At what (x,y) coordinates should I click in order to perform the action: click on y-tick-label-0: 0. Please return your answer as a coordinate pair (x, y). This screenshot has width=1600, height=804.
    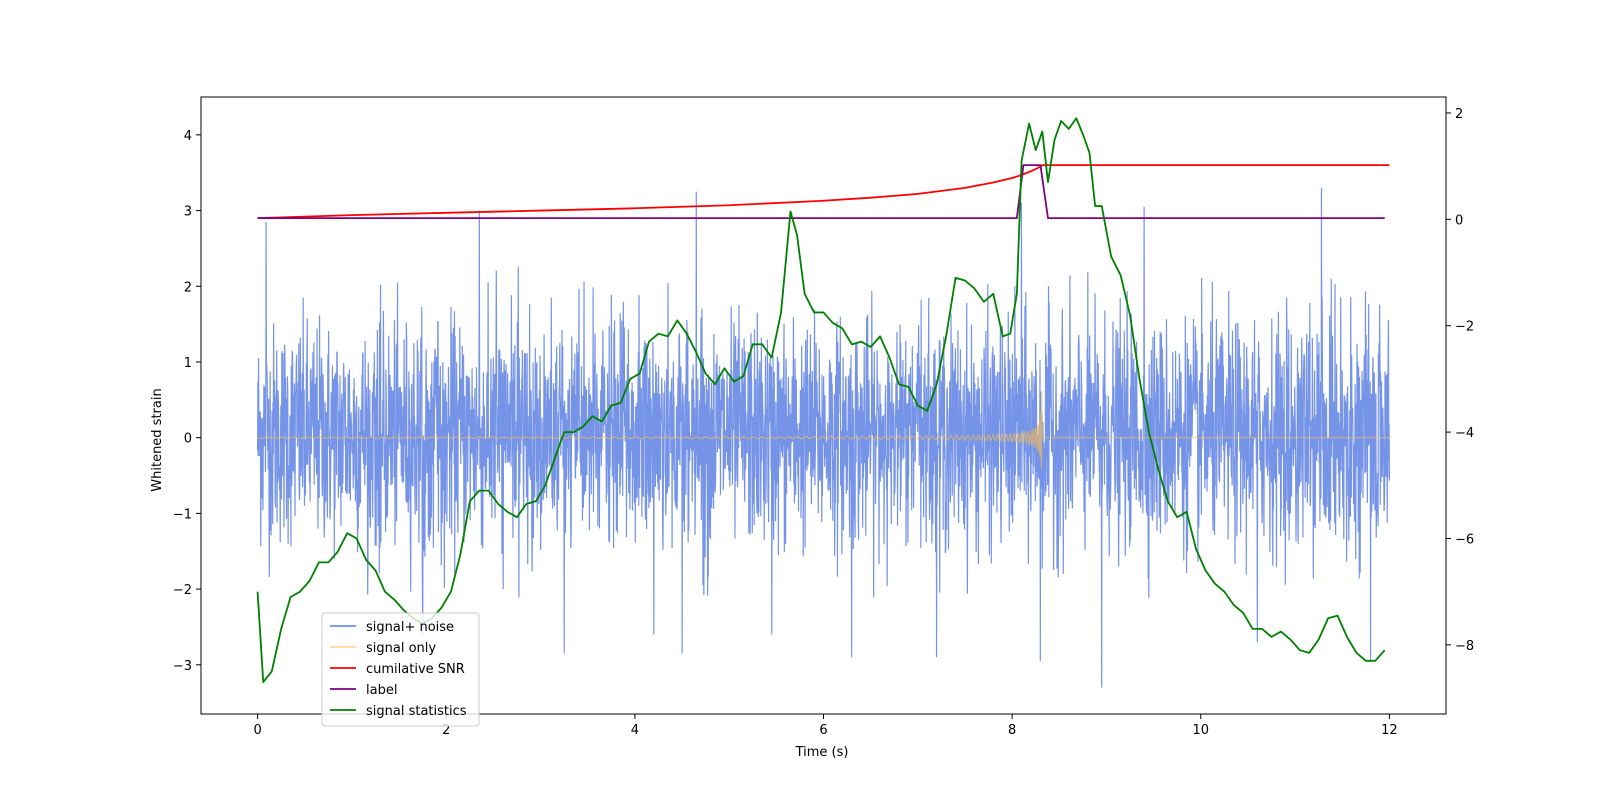
    Looking at the image, I should click on (188, 439).